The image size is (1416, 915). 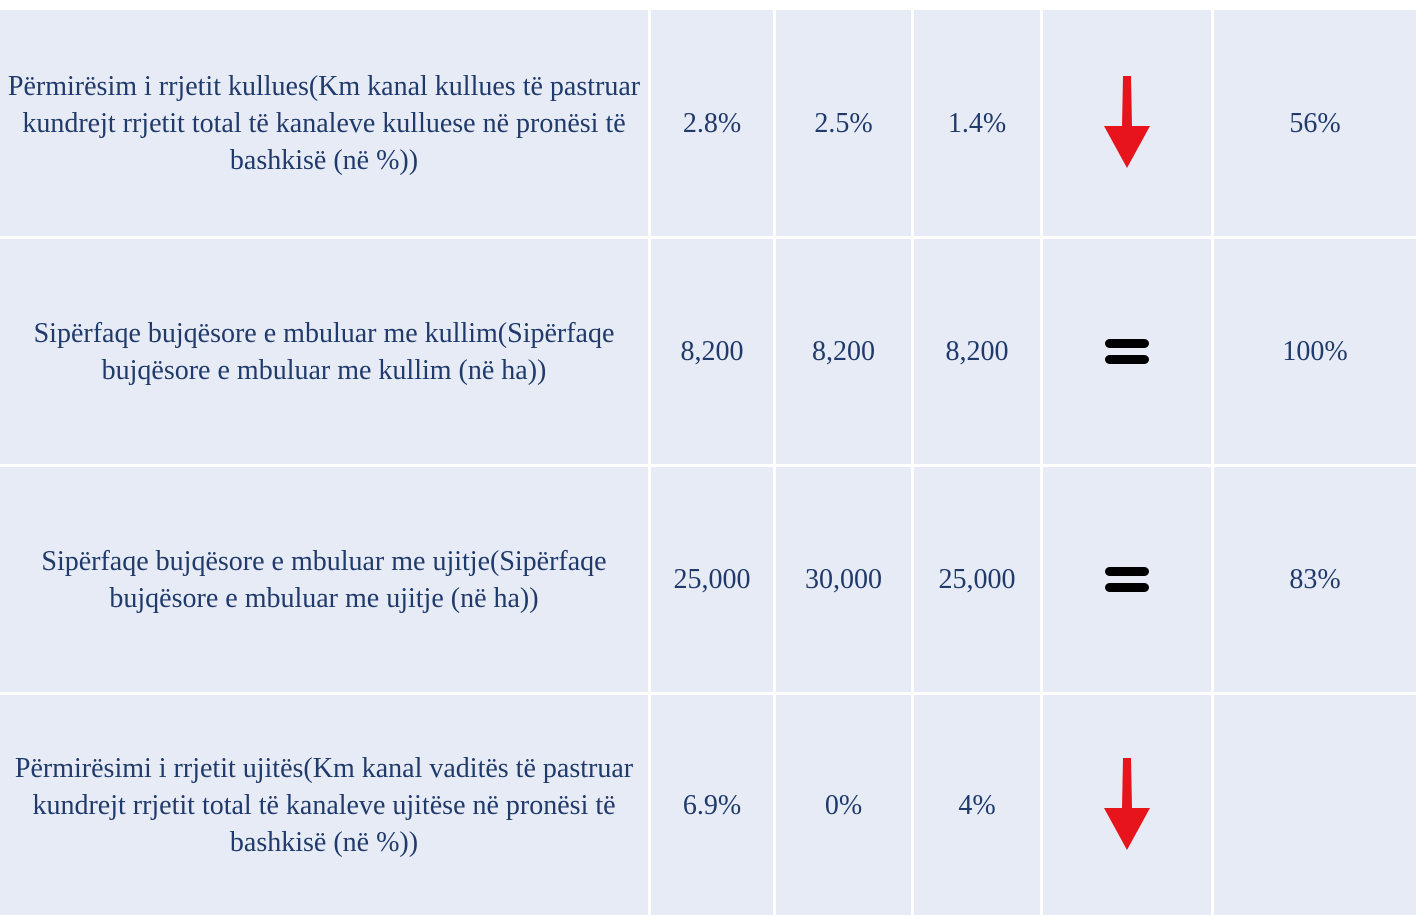 What do you see at coordinates (1315, 579) in the screenshot?
I see `target: 83%` at bounding box center [1315, 579].